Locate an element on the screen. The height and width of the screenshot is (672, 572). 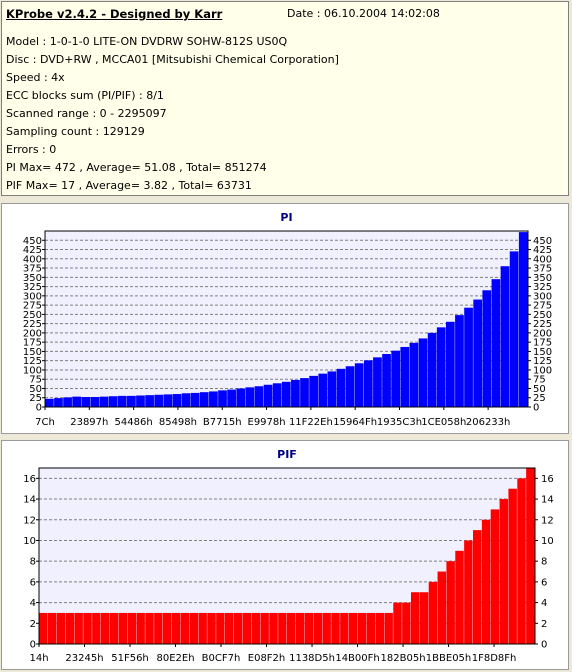
y-tick-label-left: 6 is located at coordinates (33, 582).